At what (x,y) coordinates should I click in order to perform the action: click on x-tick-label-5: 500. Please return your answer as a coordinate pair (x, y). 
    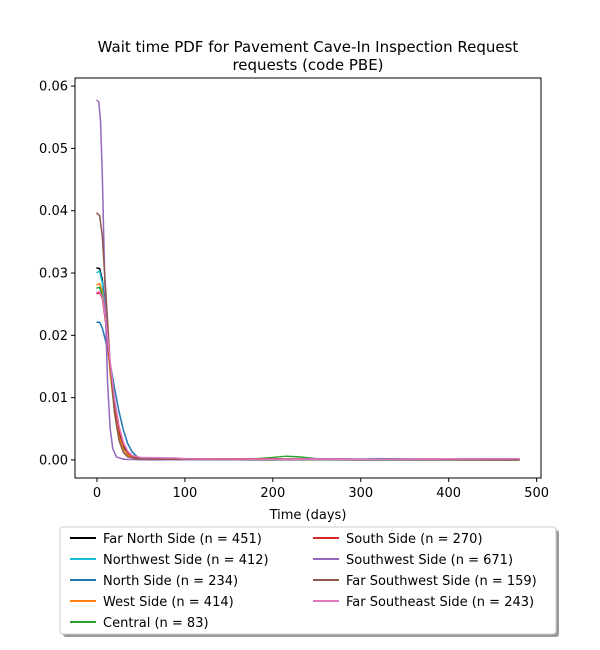
    Looking at the image, I should click on (536, 493).